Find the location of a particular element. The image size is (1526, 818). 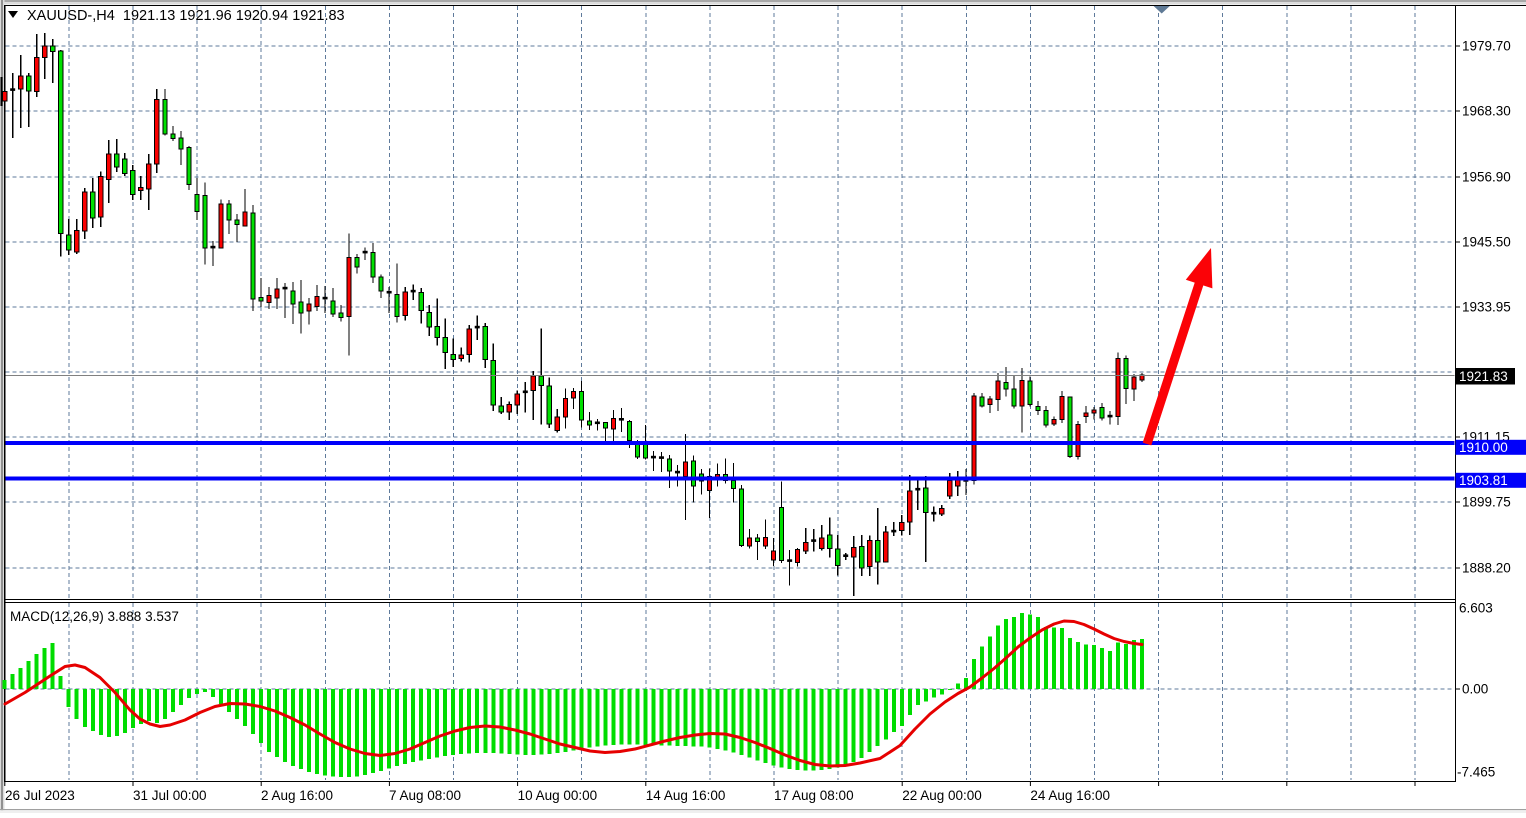

svg-text: 1956.90 is located at coordinates (1486, 177).